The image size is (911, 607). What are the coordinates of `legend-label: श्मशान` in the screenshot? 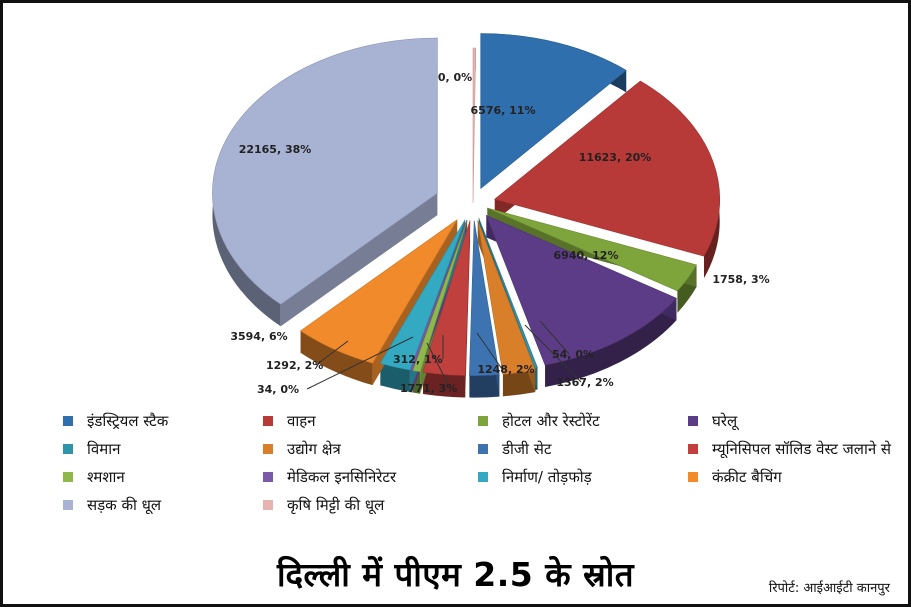 It's located at (106, 477).